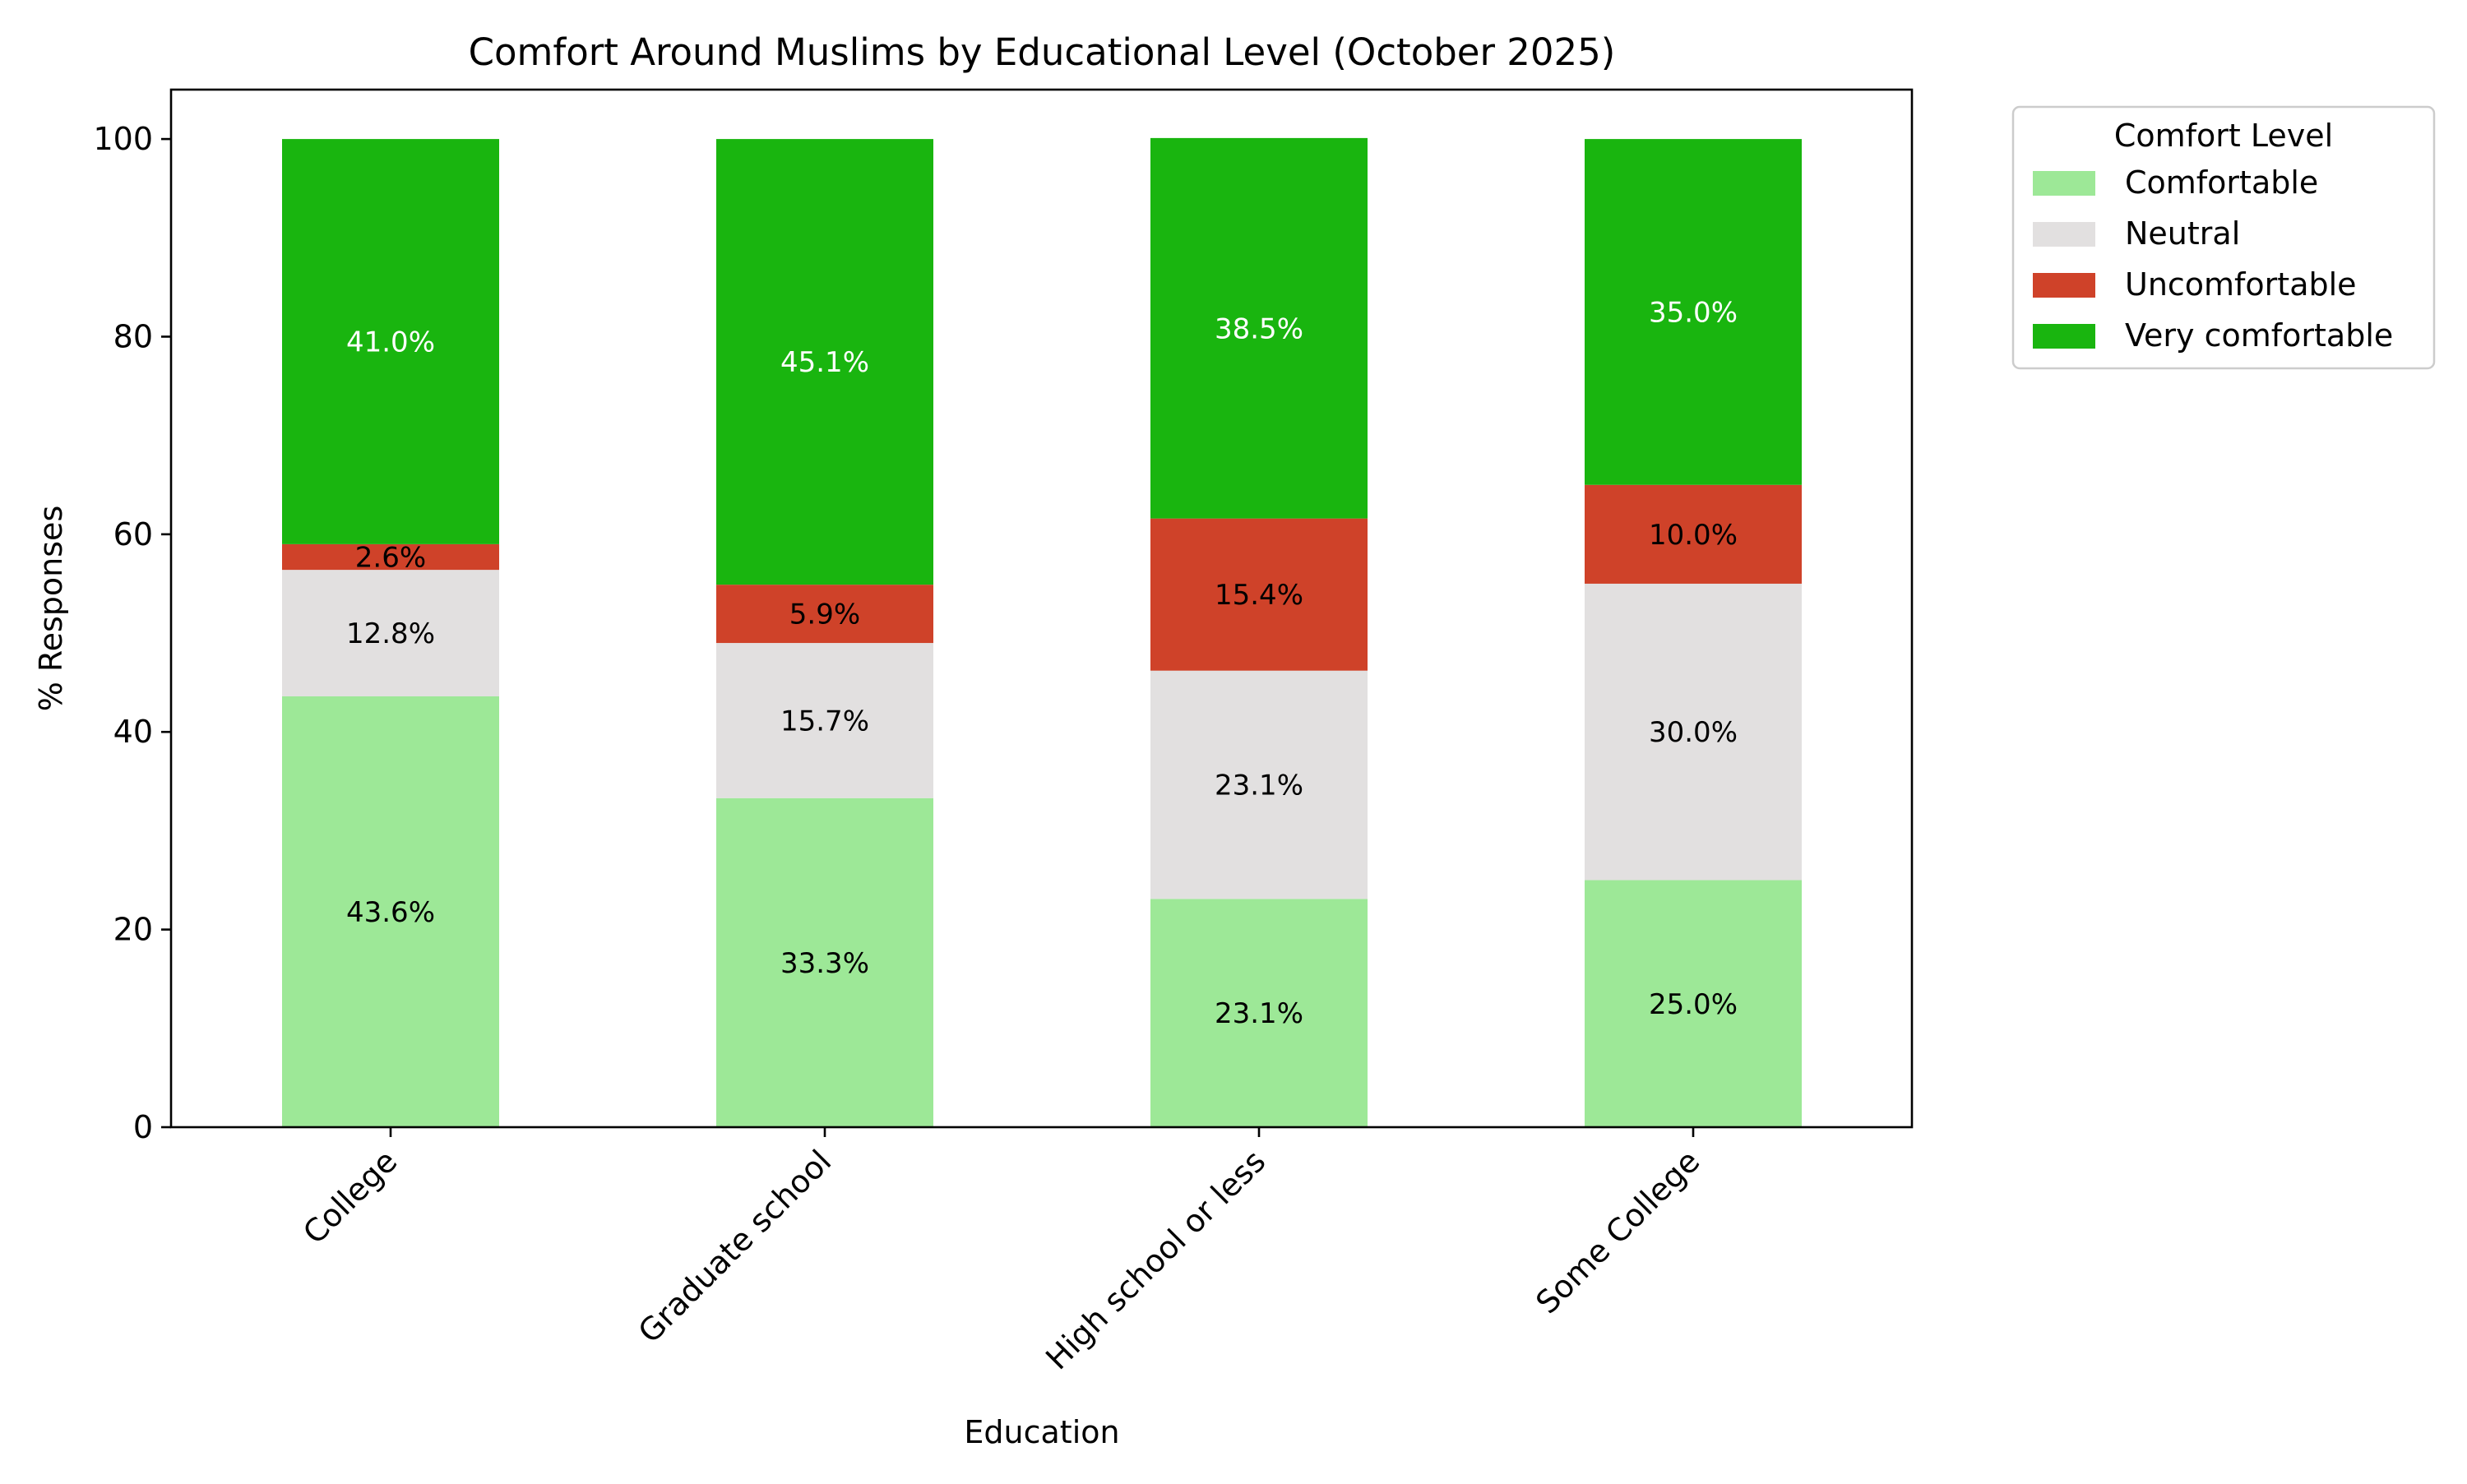  I want to click on x-axis-label: Education, so click(1041, 1432).